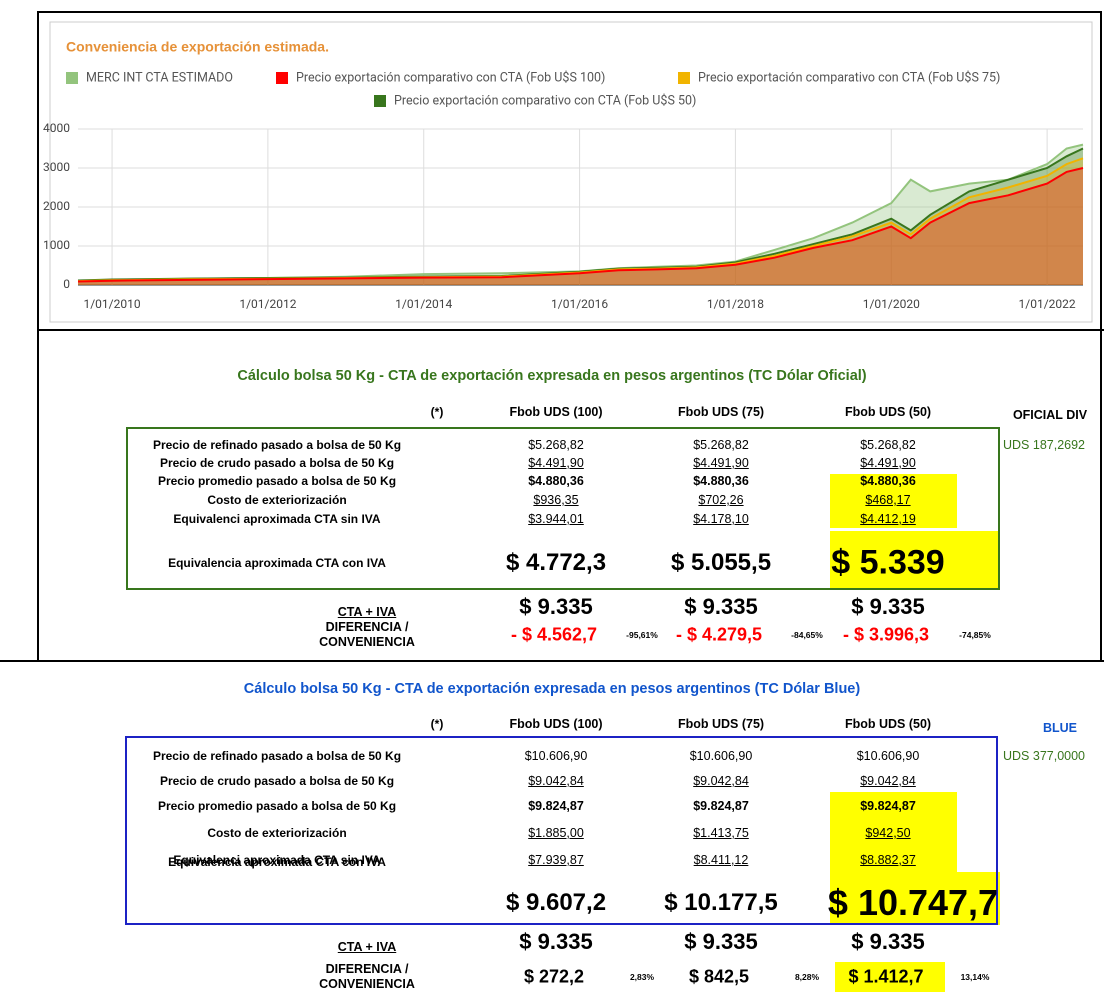 The height and width of the screenshot is (999, 1104). What do you see at coordinates (807, 977) in the screenshot?
I see `diff-pct: 8,28%` at bounding box center [807, 977].